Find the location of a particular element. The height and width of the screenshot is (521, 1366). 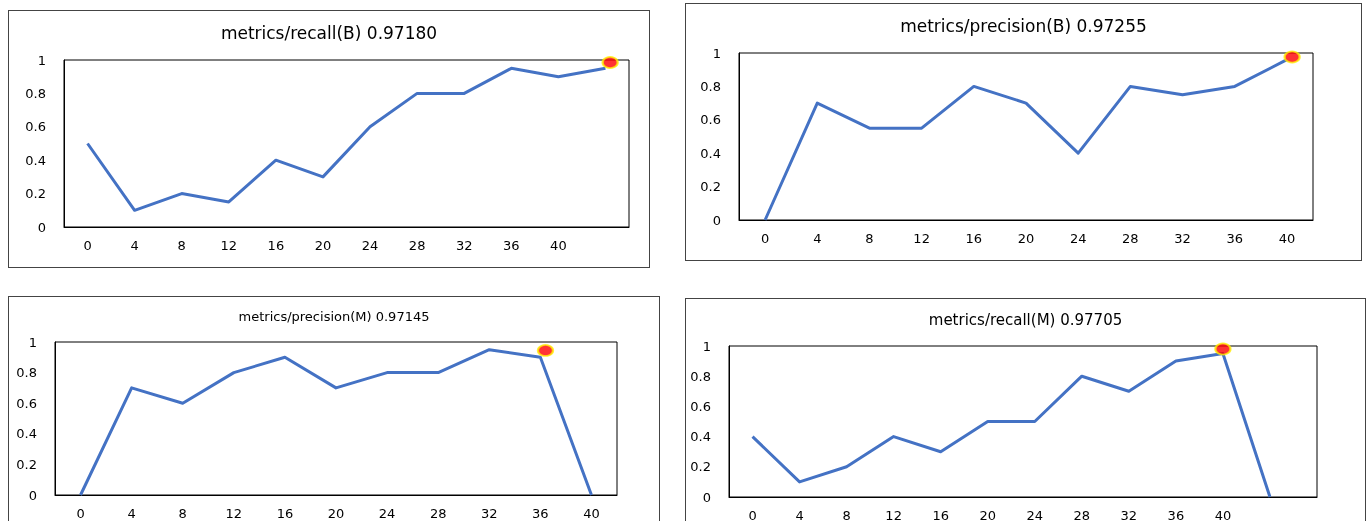

chart-title: metrics/recall(M) 0.97705 is located at coordinates (1025, 319).